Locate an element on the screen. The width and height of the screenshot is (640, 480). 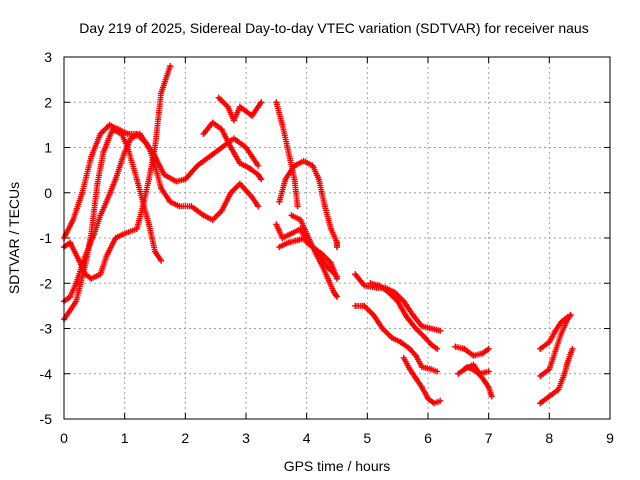
x-tick-label: 5 is located at coordinates (367, 438).